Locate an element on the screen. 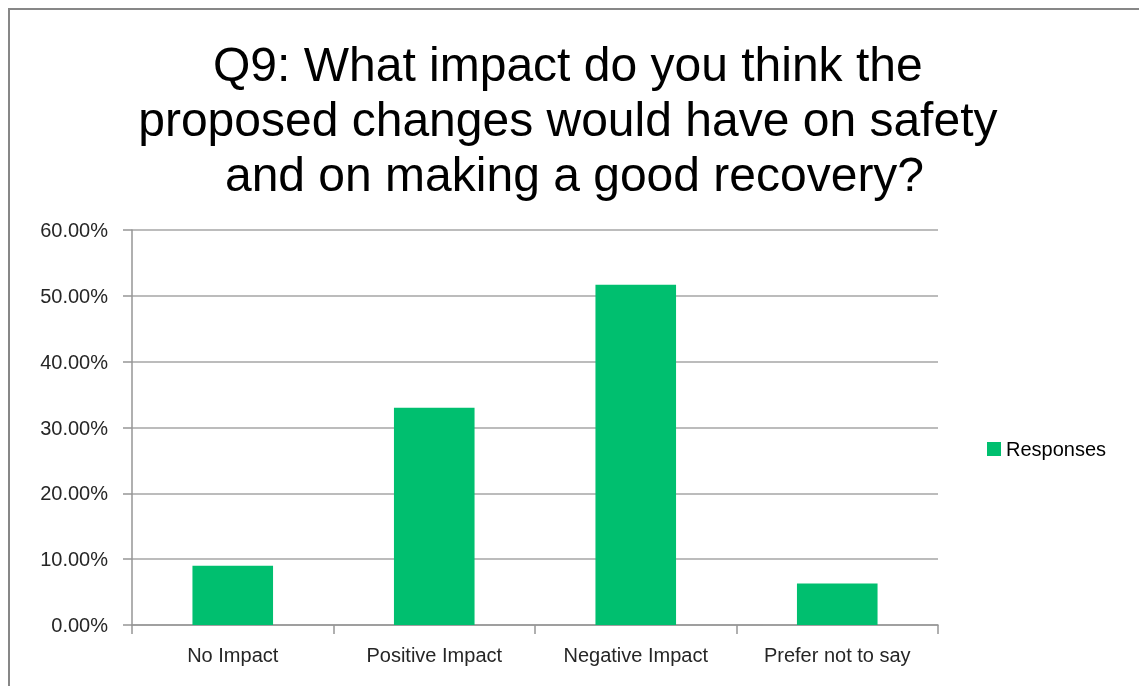 Image resolution: width=1139 pixels, height=686 pixels. legend-label: Responses is located at coordinates (1056, 449).